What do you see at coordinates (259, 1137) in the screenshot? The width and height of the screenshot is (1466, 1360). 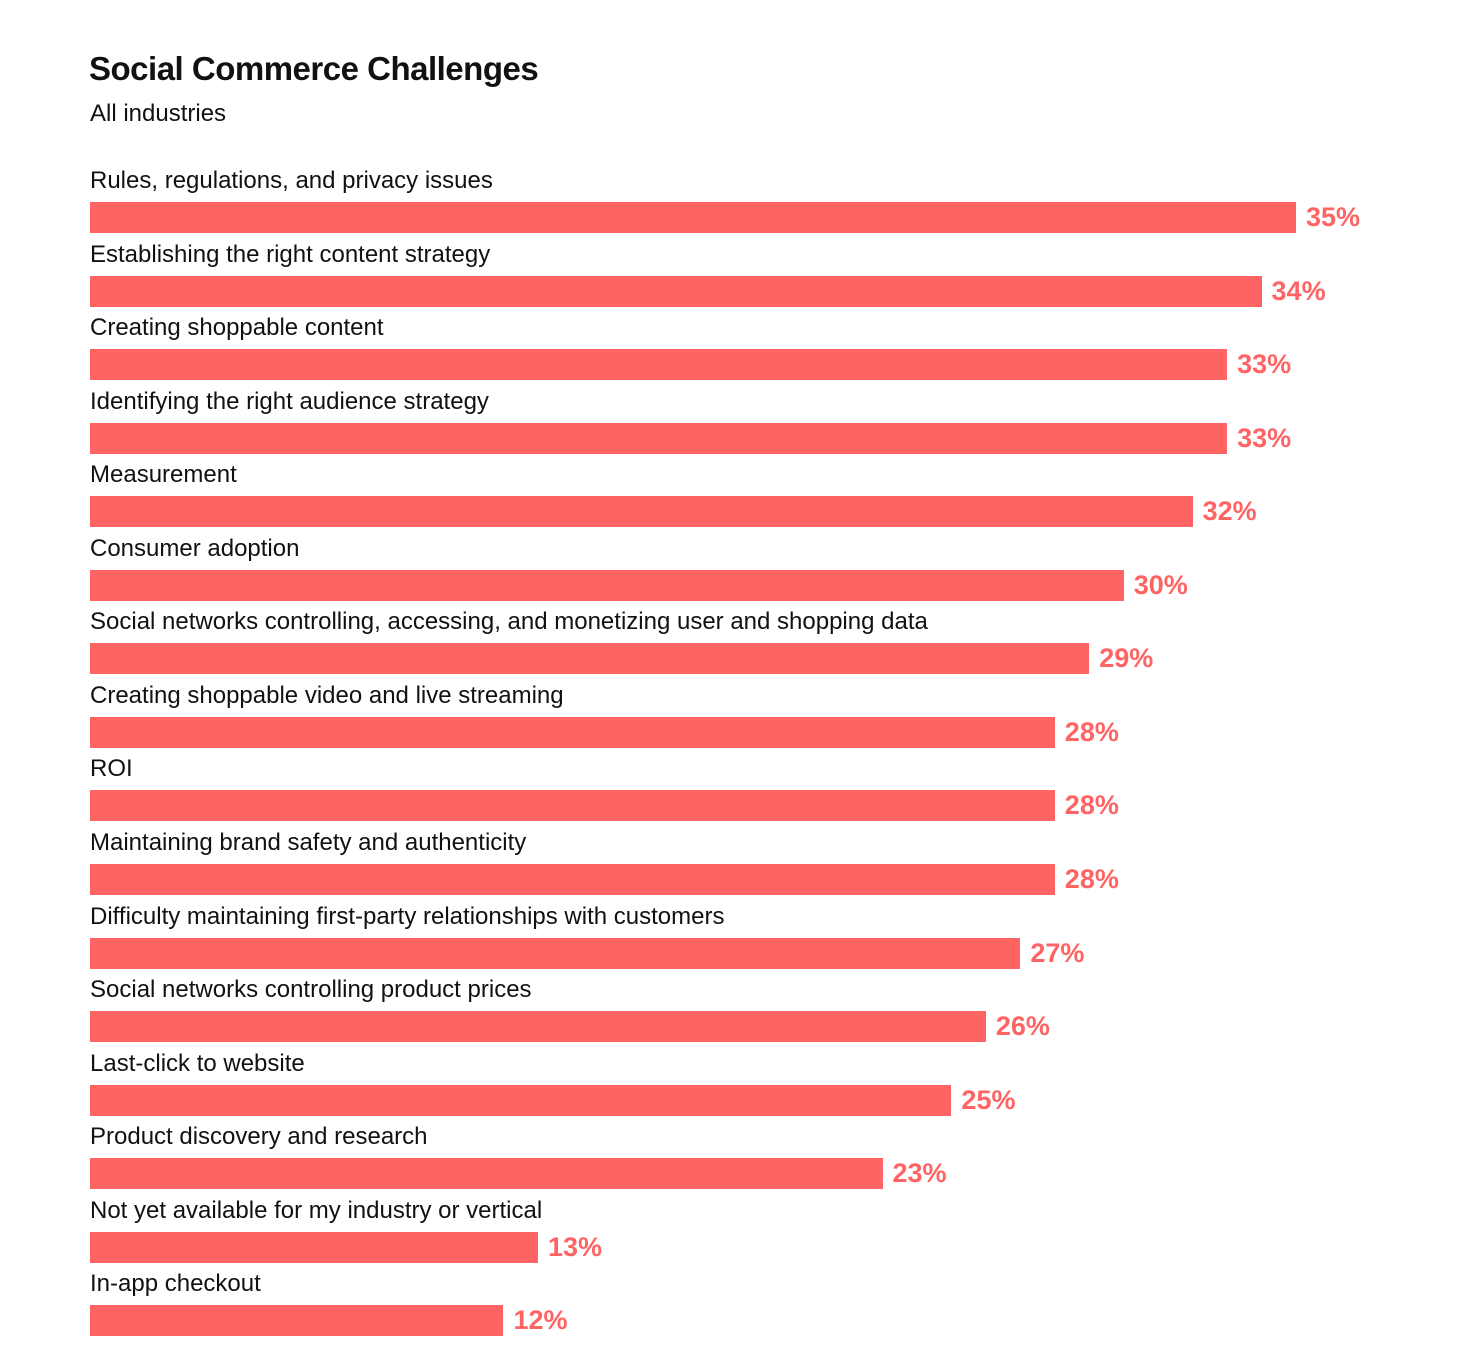 I see `category-label: Product discovery and research` at bounding box center [259, 1137].